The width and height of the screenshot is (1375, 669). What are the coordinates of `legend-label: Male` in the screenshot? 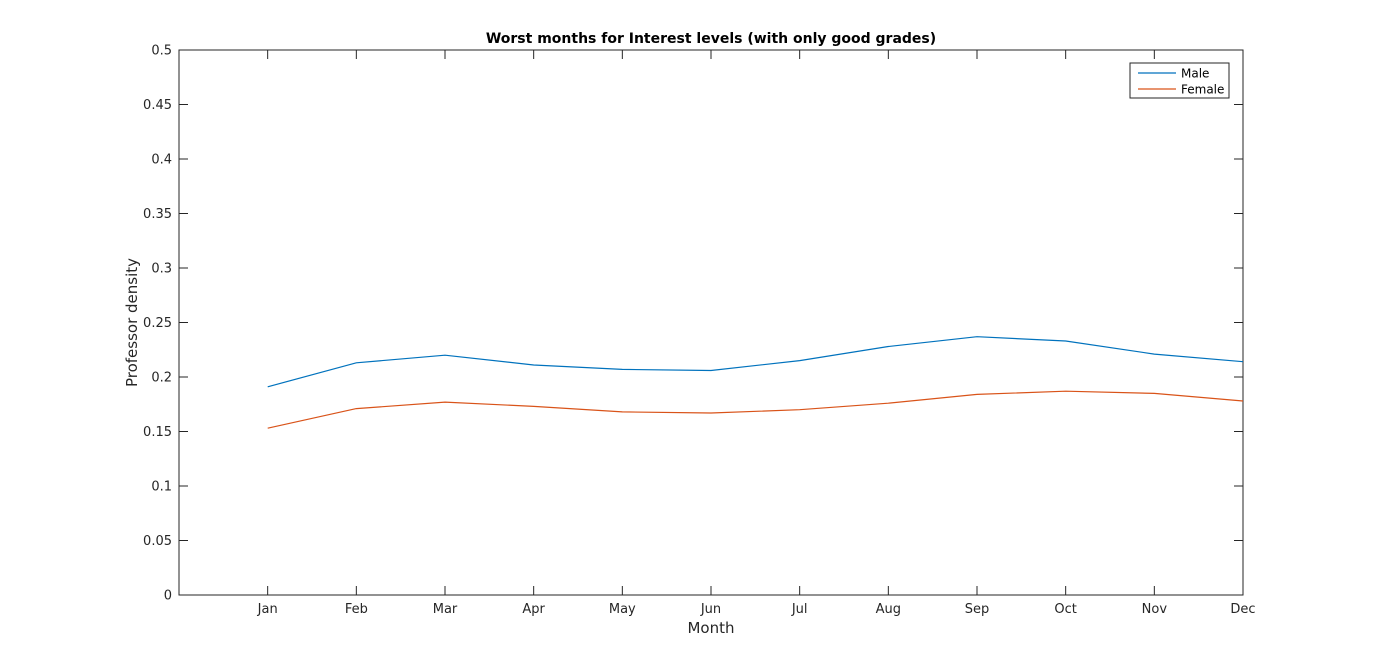 It's located at (1195, 74).